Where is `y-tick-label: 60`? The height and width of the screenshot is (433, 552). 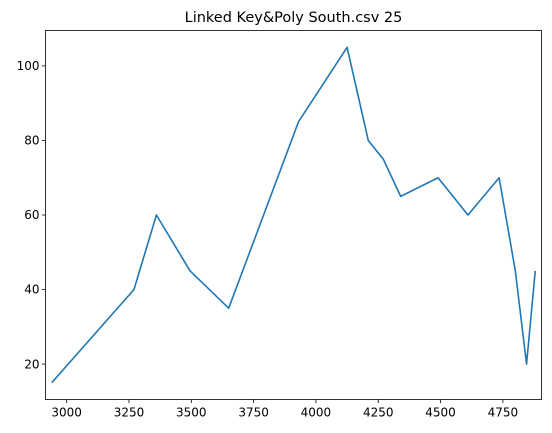 y-tick-label: 60 is located at coordinates (31, 215).